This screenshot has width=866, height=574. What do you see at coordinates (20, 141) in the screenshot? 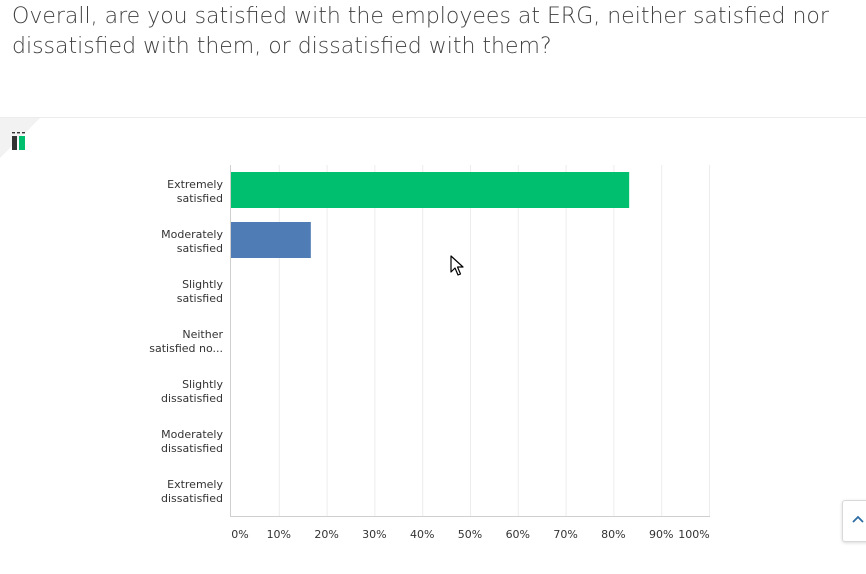
I see `bar-chart-icon` at bounding box center [20, 141].